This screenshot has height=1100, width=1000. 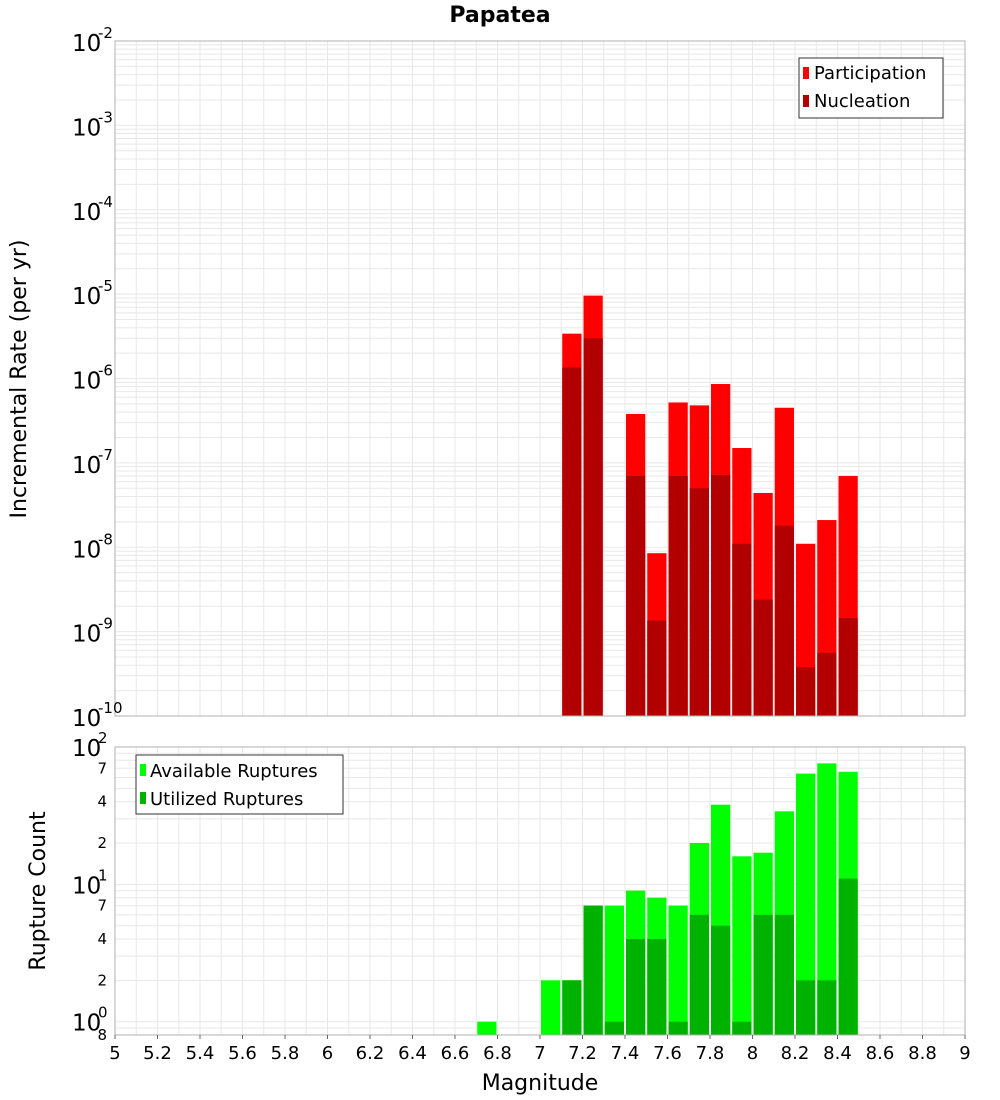 What do you see at coordinates (285, 1053) in the screenshot?
I see `x-tick-label: 5.8` at bounding box center [285, 1053].